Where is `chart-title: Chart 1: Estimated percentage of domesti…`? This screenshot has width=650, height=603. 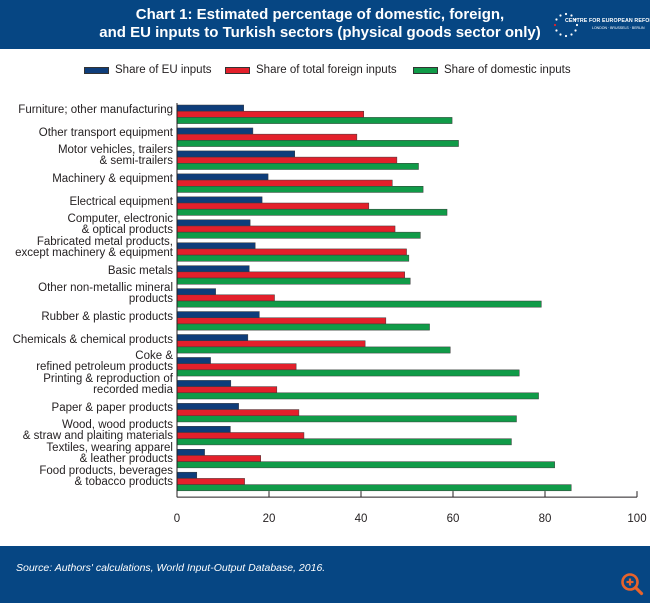
chart-title: Chart 1: Estimated percentage of domesti… is located at coordinates (320, 24).